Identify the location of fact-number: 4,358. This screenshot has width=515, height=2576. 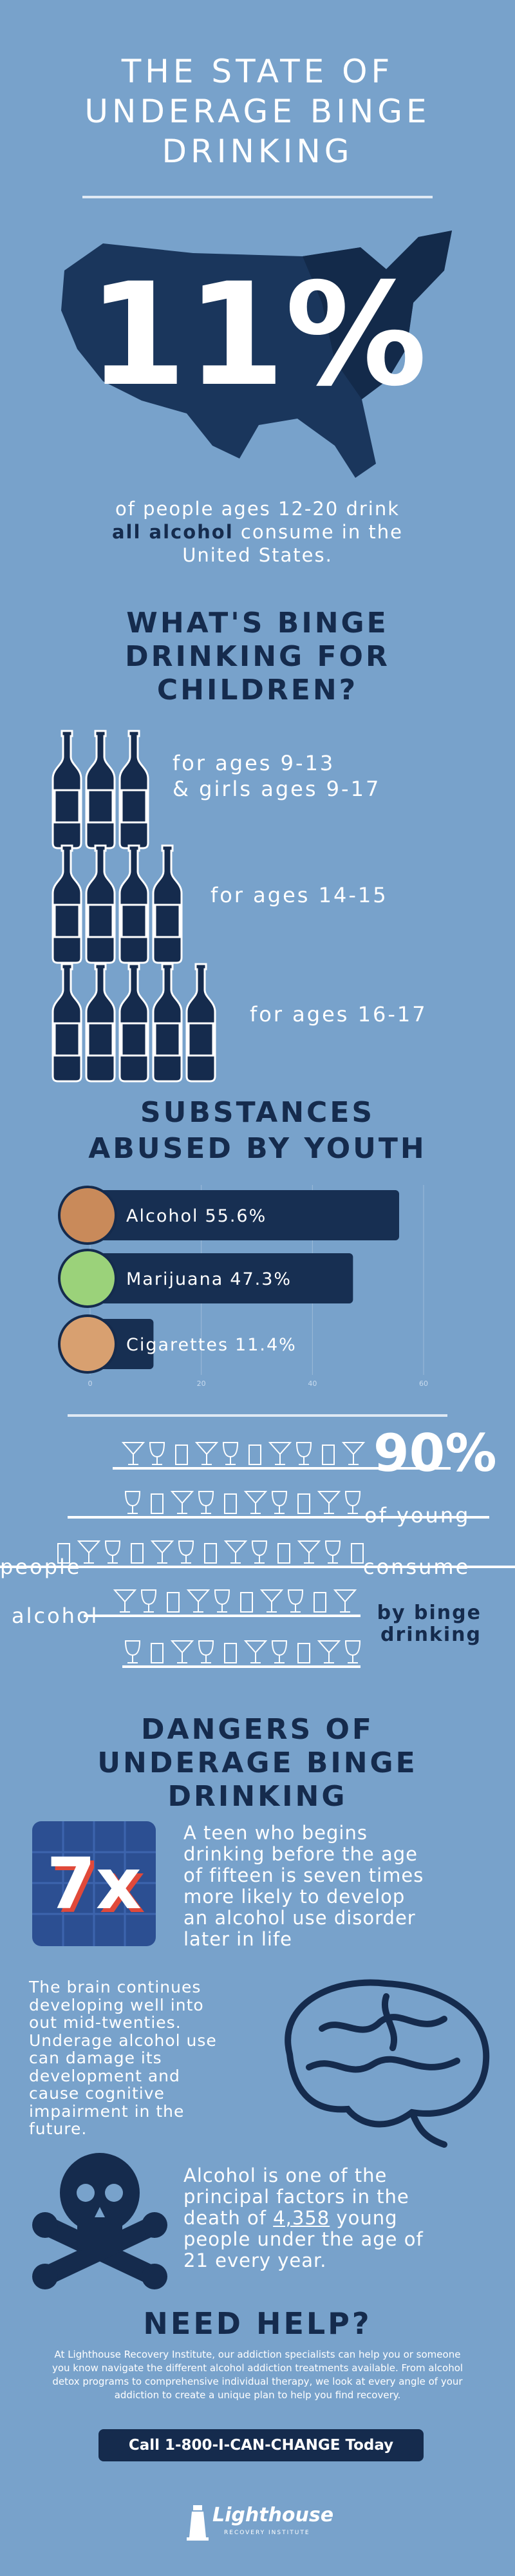
(301, 2218).